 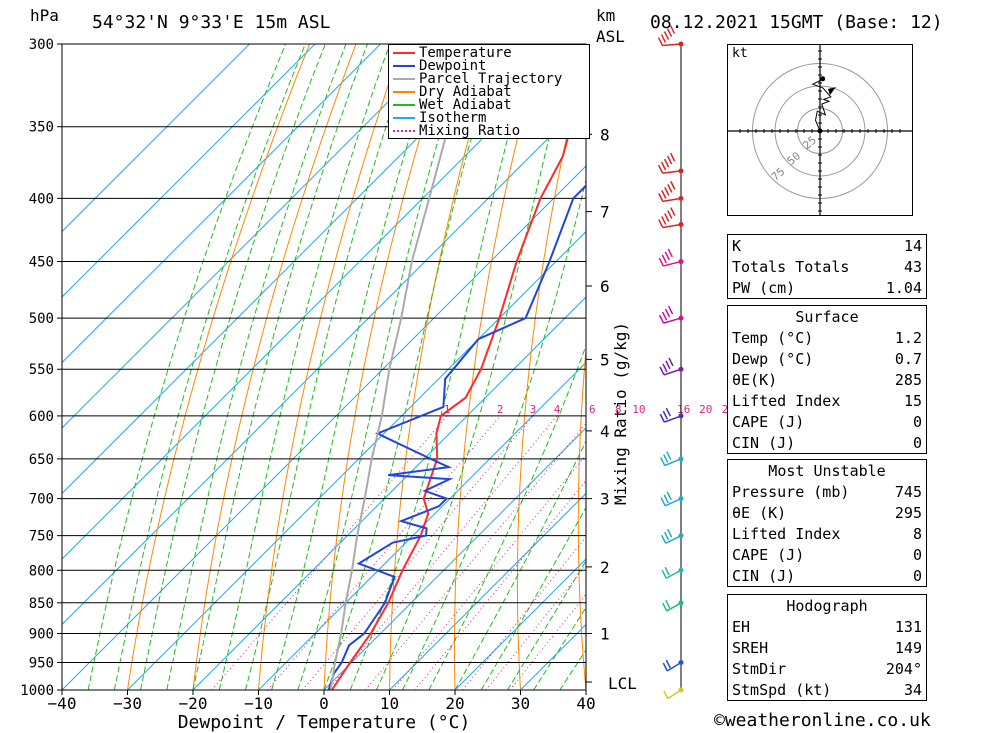 What do you see at coordinates (827, 470) in the screenshot?
I see `table-title: Most Unstable` at bounding box center [827, 470].